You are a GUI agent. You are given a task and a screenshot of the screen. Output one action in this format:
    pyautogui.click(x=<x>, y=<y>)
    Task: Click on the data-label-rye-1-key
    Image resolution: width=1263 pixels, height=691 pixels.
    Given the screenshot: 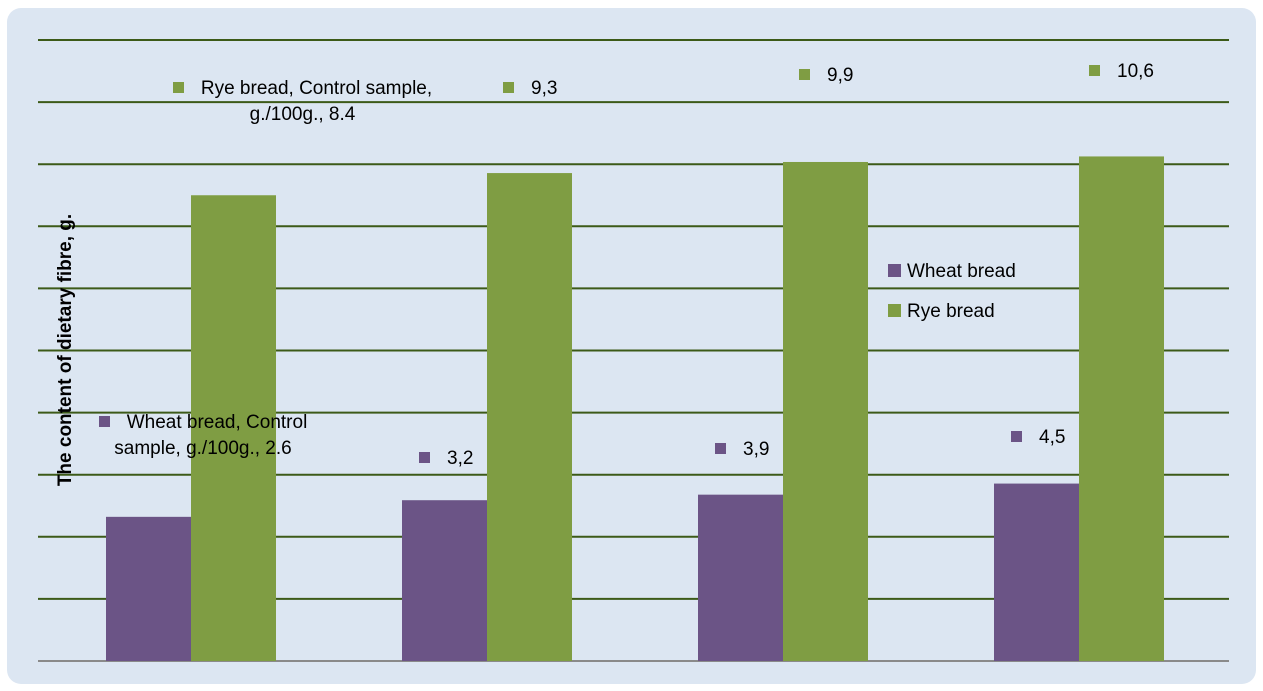 What is the action you would take?
    pyautogui.click(x=178, y=87)
    